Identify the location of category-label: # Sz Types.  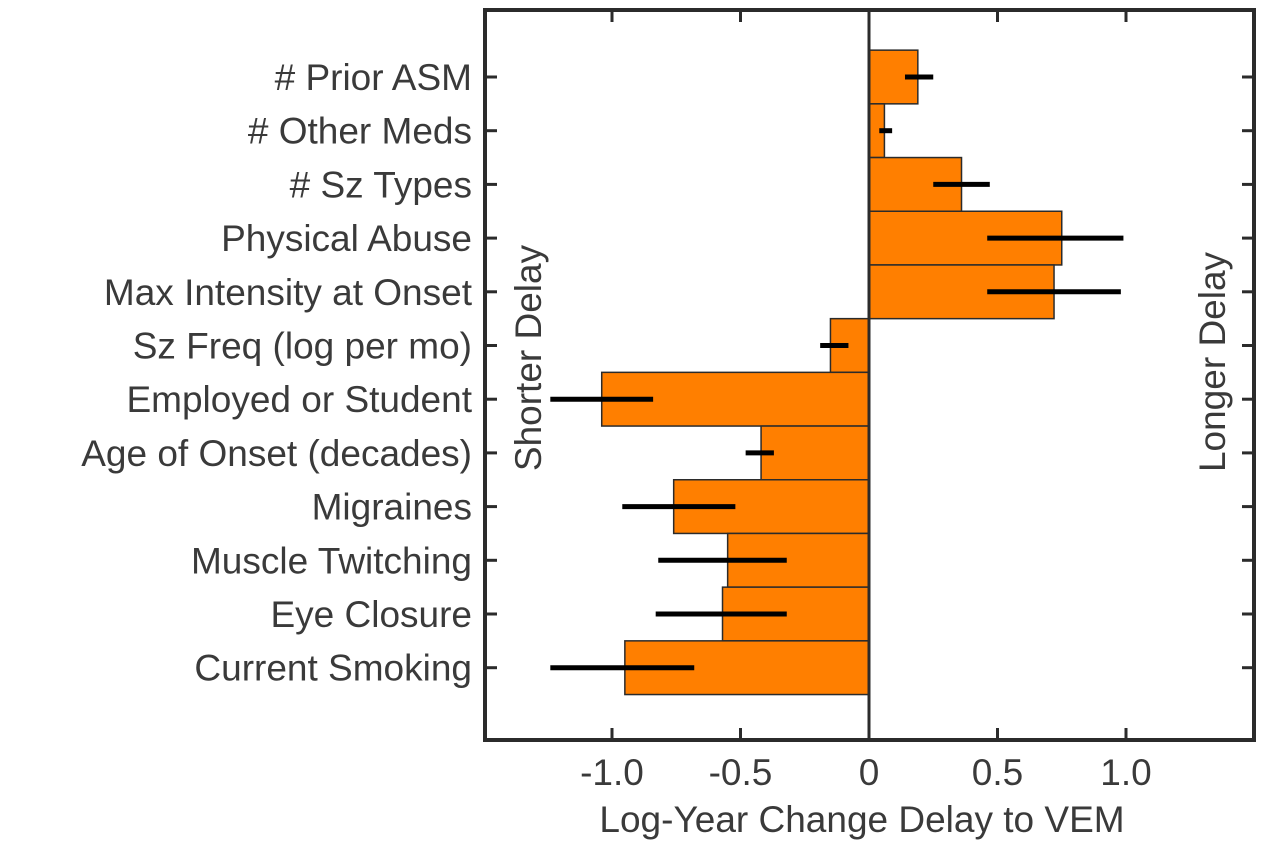
(381, 184).